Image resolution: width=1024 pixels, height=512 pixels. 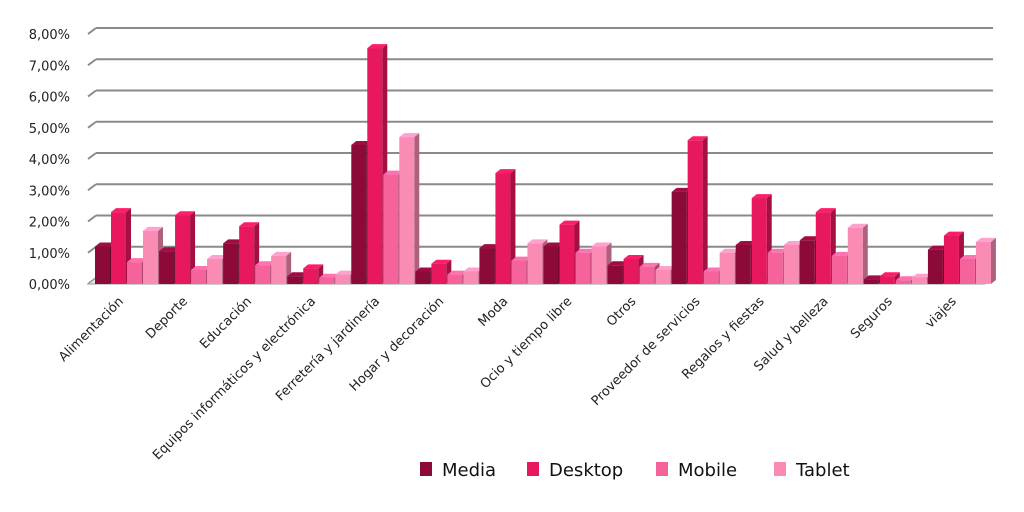 What do you see at coordinates (49, 223) in the screenshot?
I see `y-tick-label: 2,00%` at bounding box center [49, 223].